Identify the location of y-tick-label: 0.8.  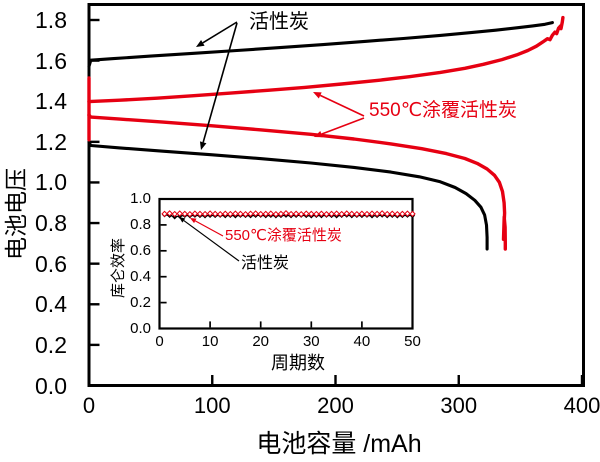
(51, 223).